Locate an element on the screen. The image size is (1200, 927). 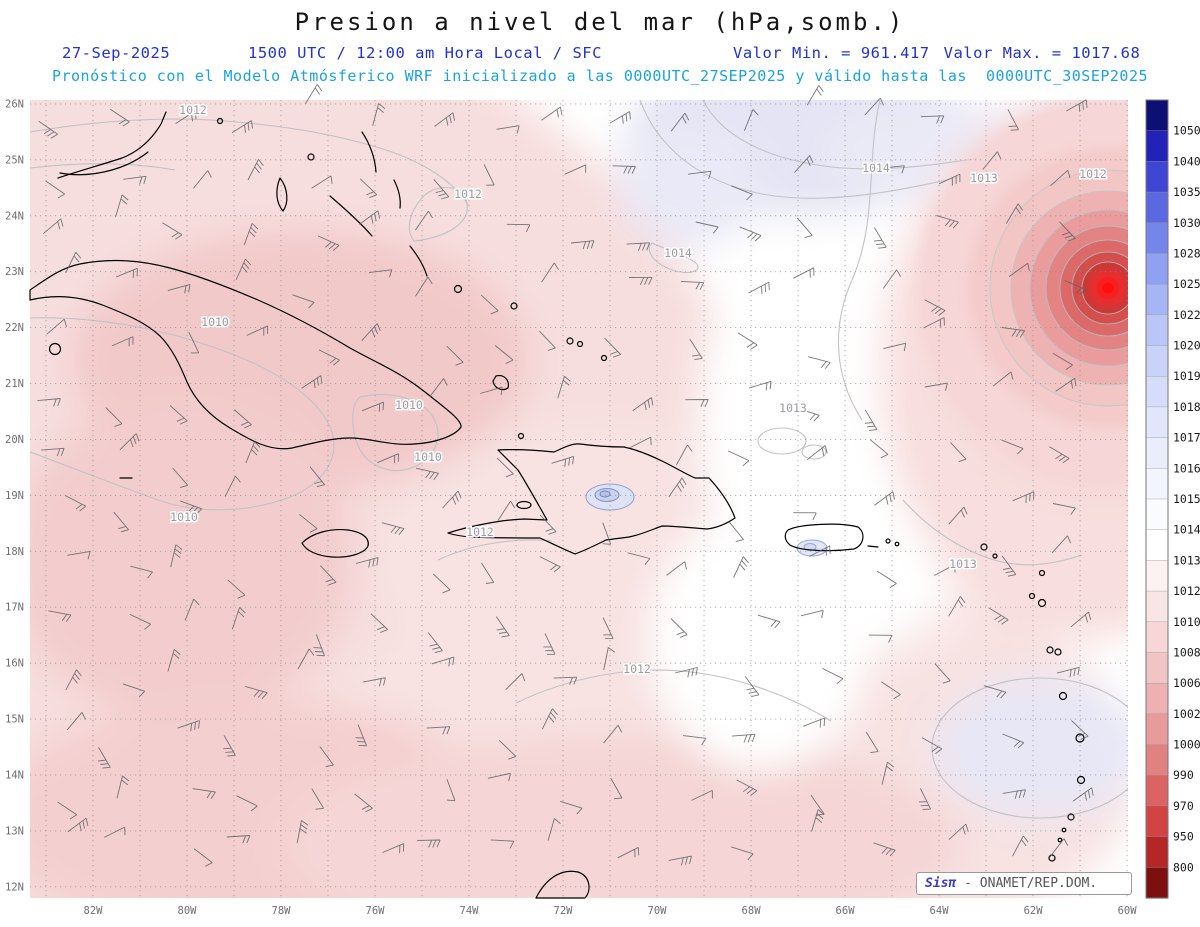
lat-tick-label: 20N is located at coordinates (14, 440).